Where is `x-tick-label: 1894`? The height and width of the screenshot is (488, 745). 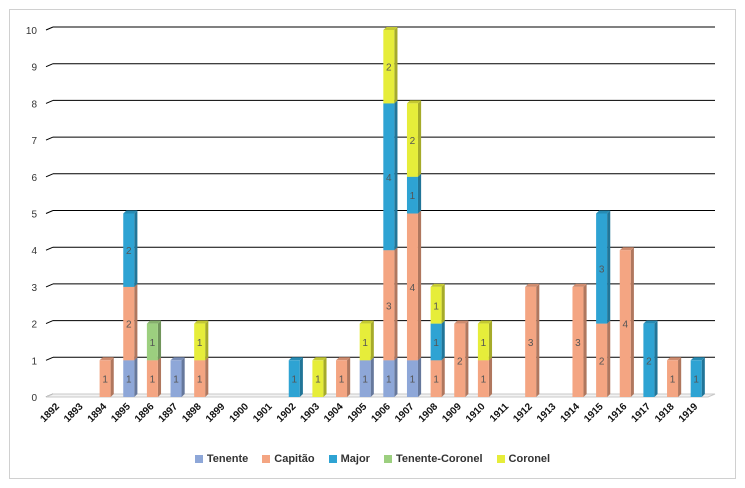 x-tick-label: 1894 is located at coordinates (98, 413).